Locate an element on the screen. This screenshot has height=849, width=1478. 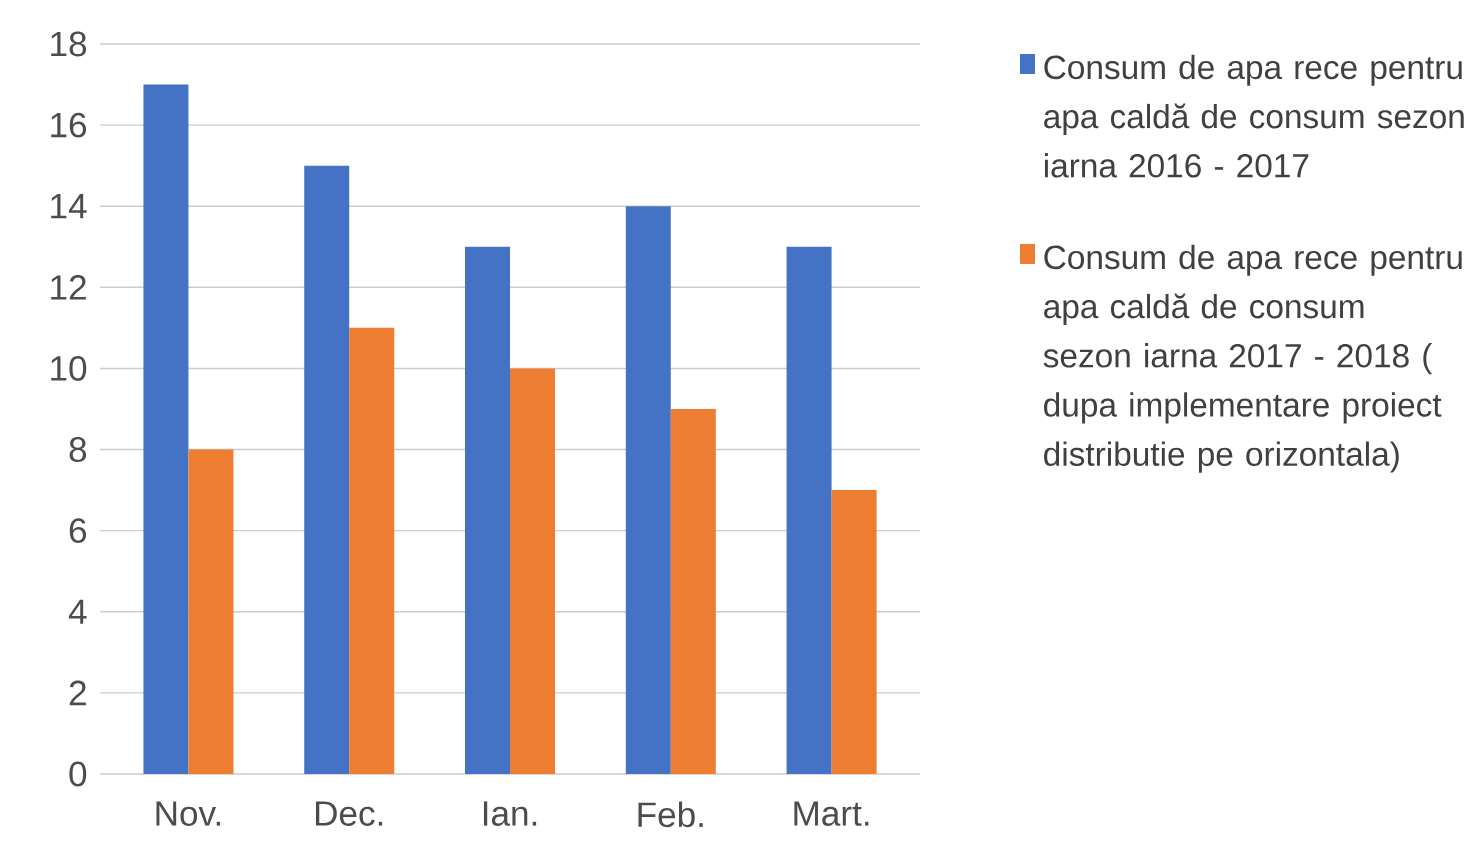
y-tick-label: 16 is located at coordinates (69, 125).